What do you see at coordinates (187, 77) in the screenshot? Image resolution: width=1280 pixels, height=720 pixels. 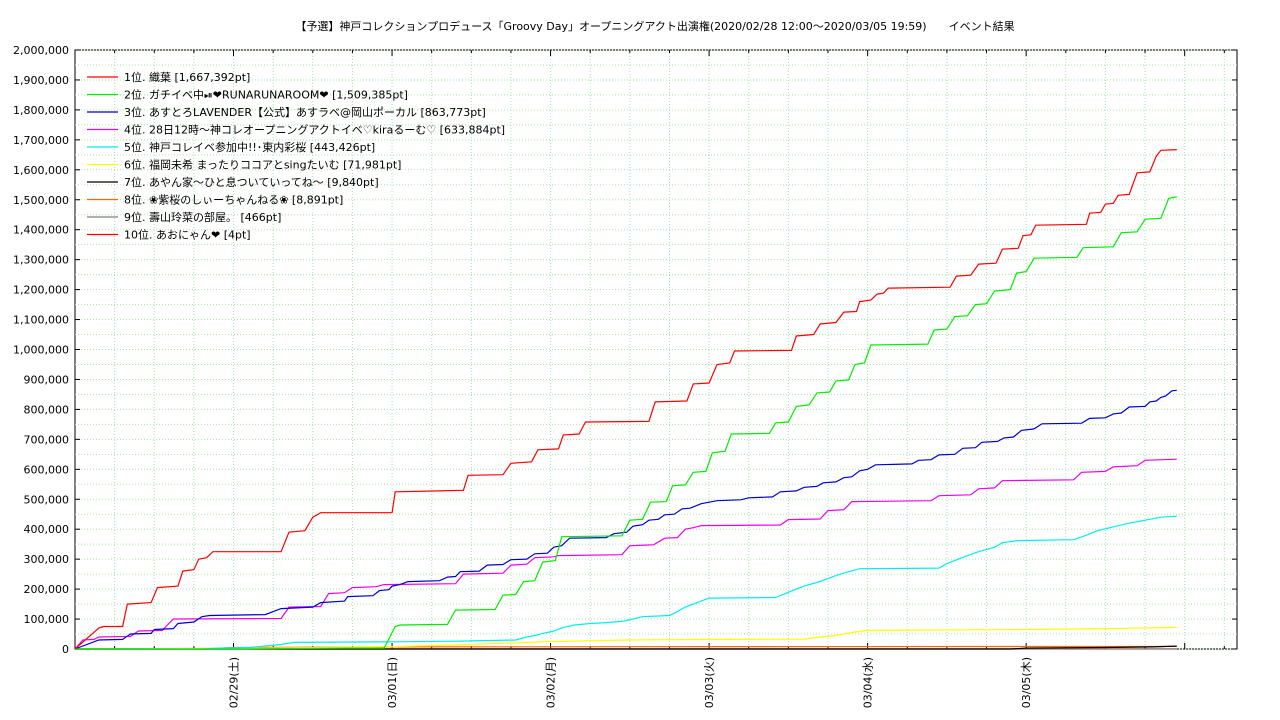 I see `legend-label: 1位. 織葉 [1,667,392pt]` at bounding box center [187, 77].